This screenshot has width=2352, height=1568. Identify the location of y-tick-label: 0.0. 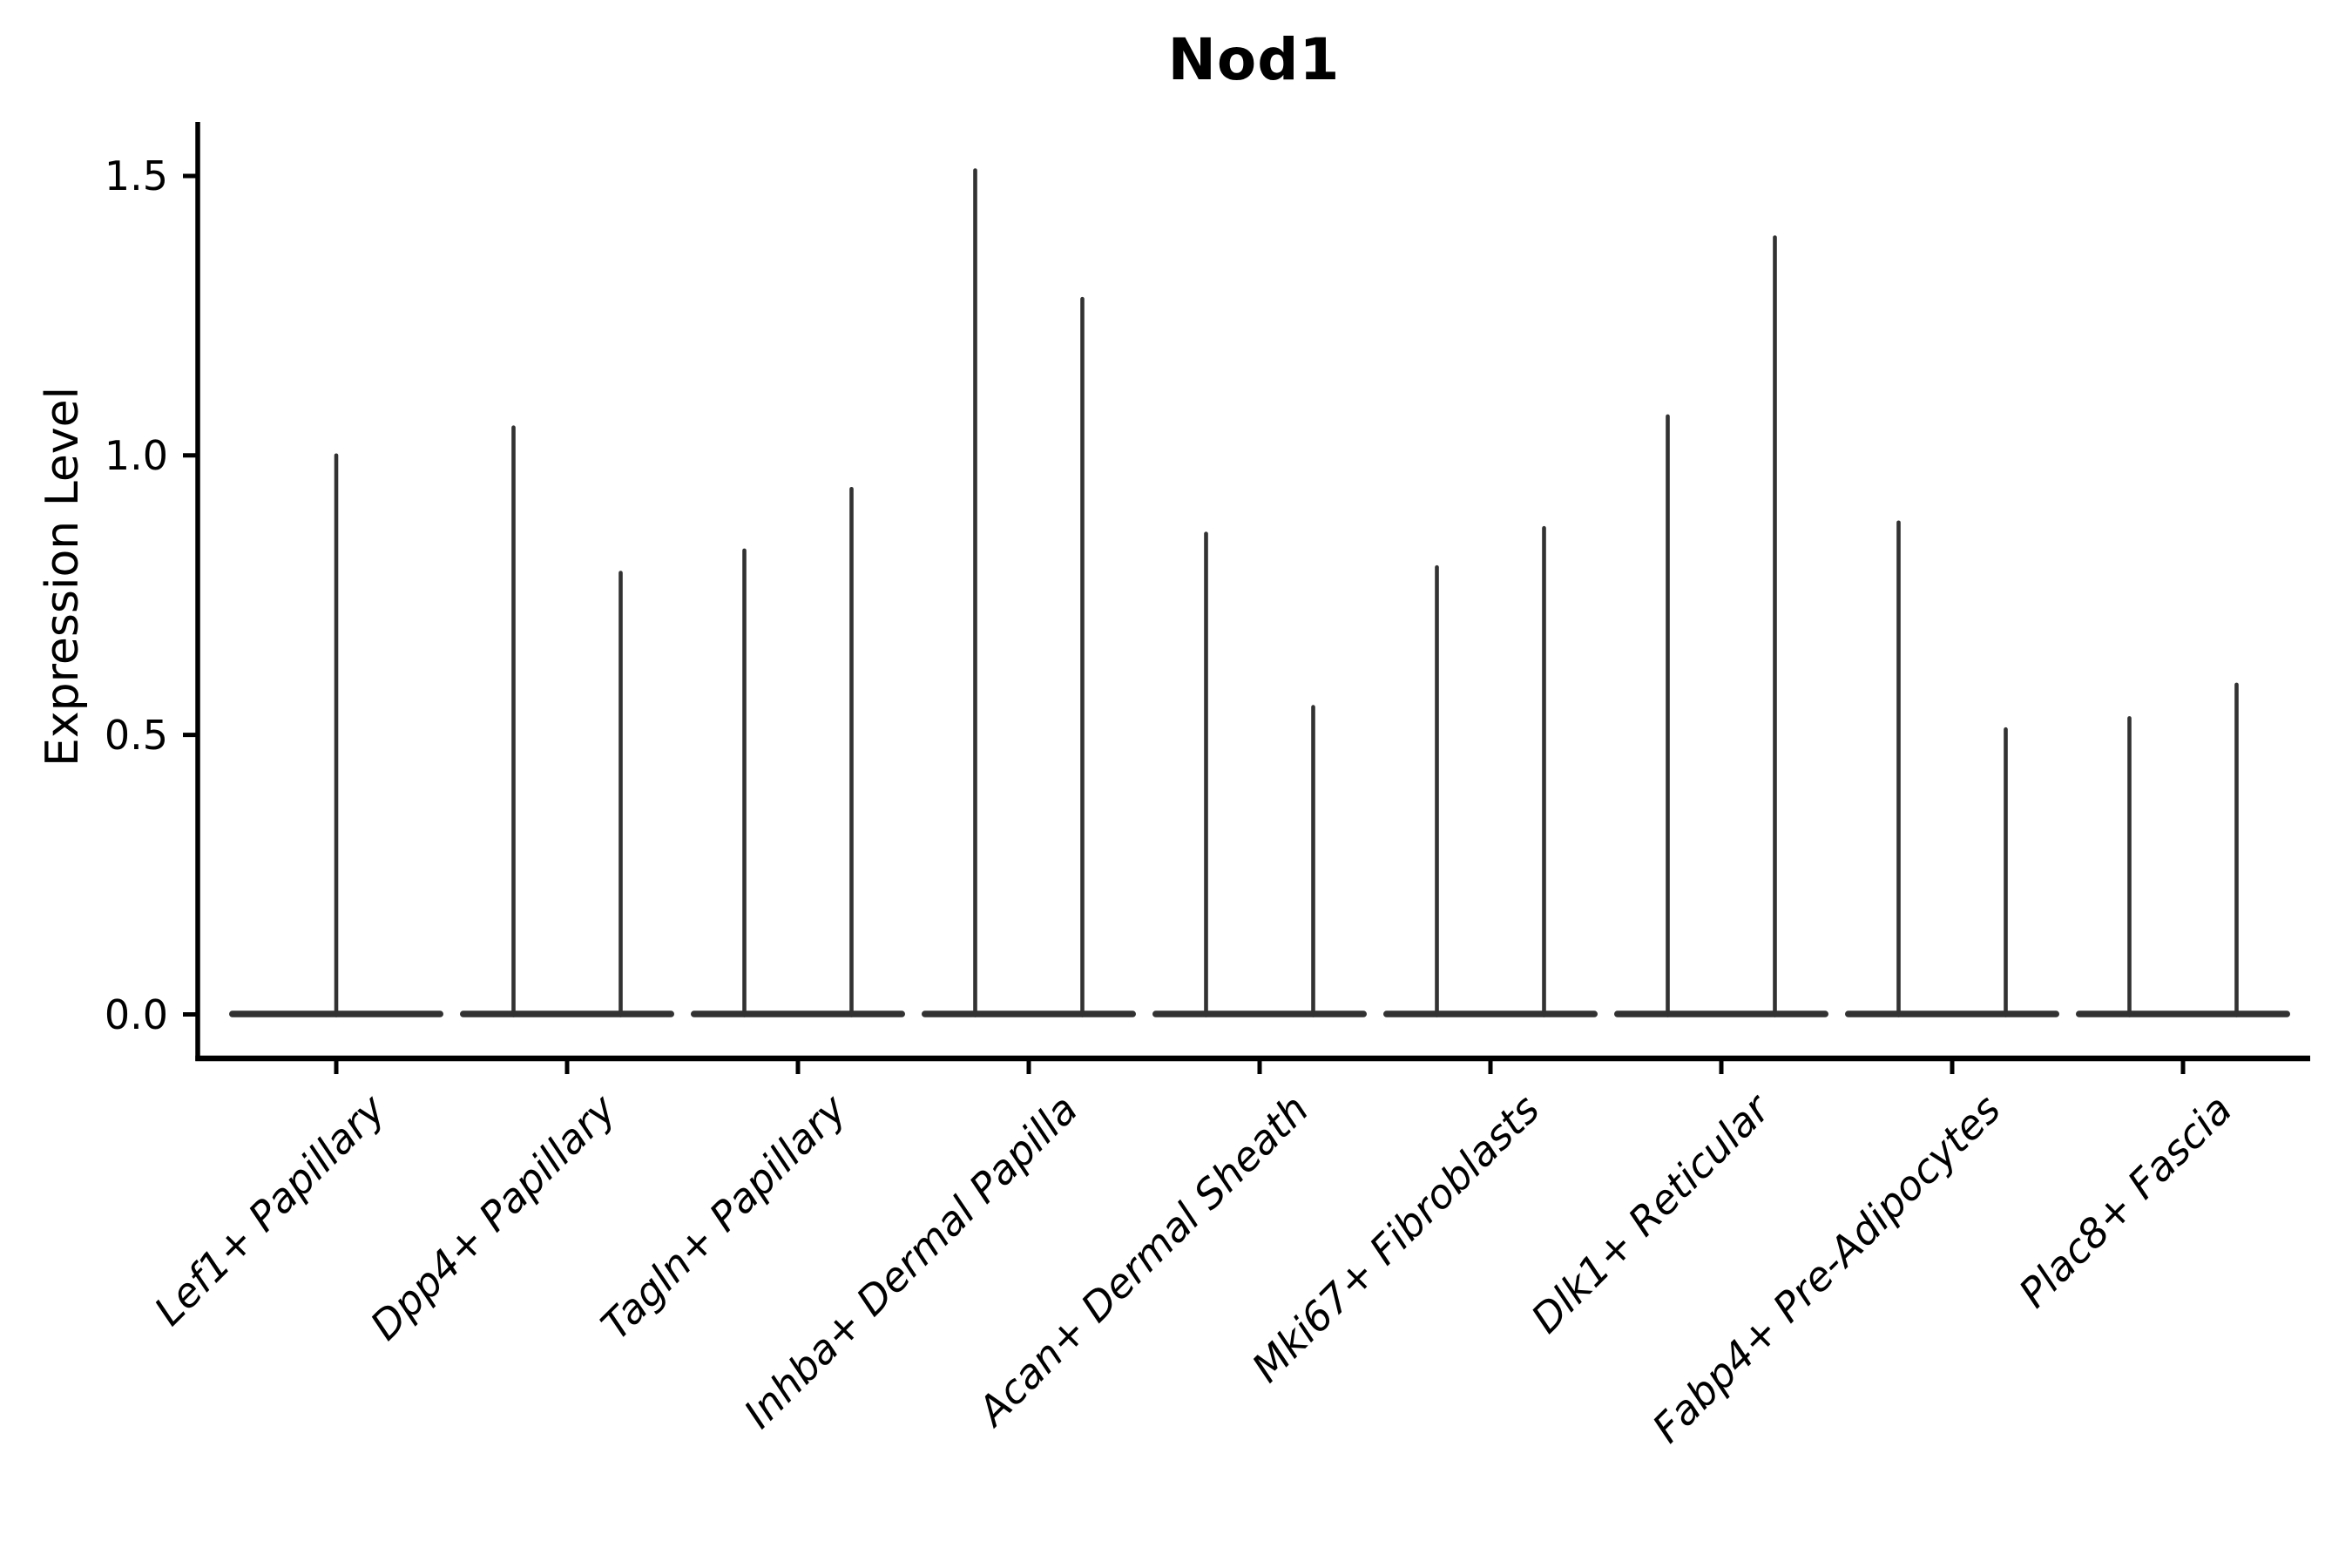
(136, 1014).